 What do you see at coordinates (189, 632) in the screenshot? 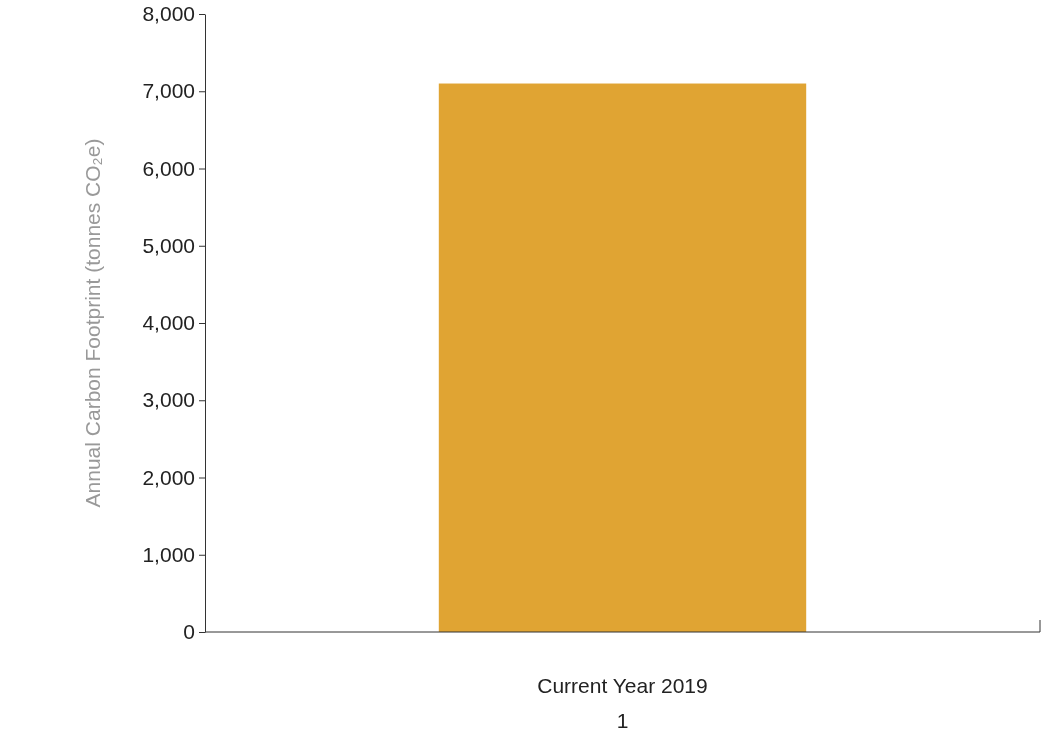
I see `y-tick-label: 0` at bounding box center [189, 632].